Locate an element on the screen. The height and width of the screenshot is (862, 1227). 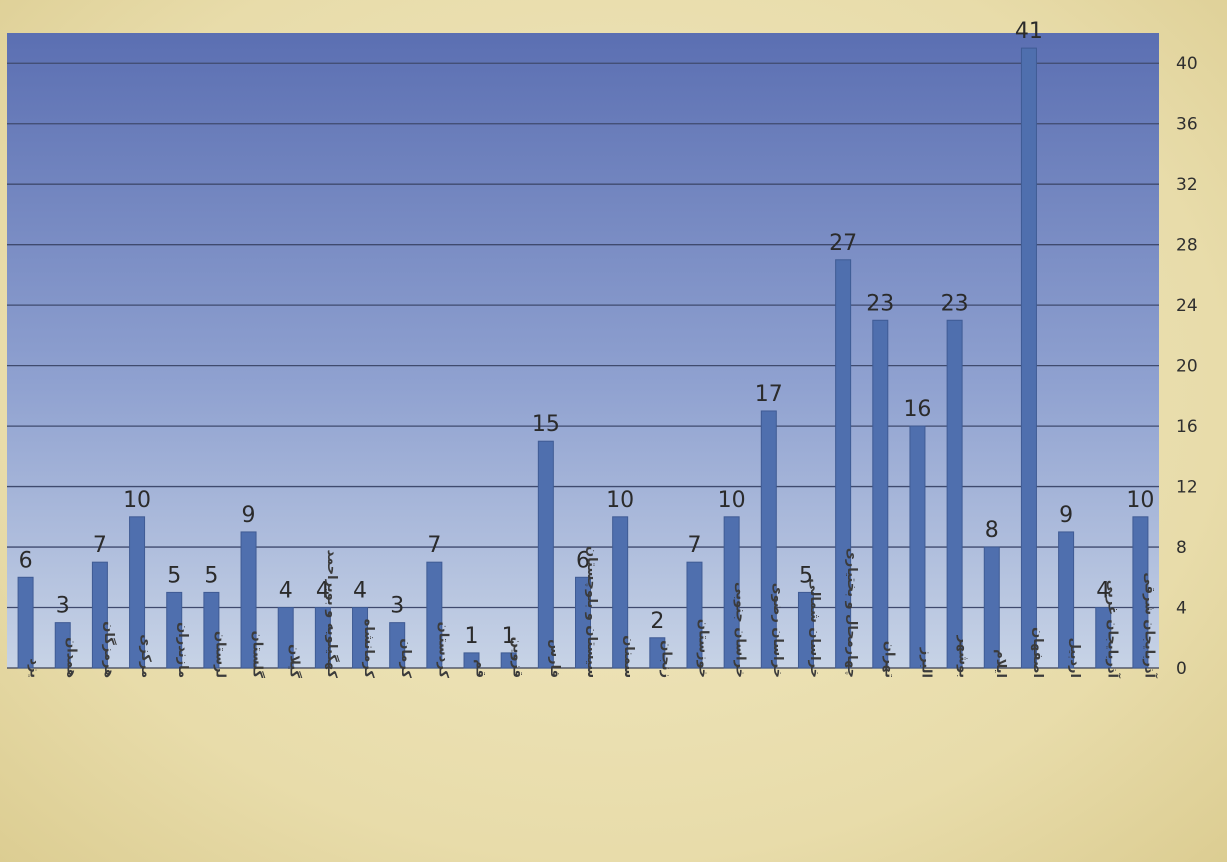
x-tick-label: گیلان is located at coordinates (295, 661).